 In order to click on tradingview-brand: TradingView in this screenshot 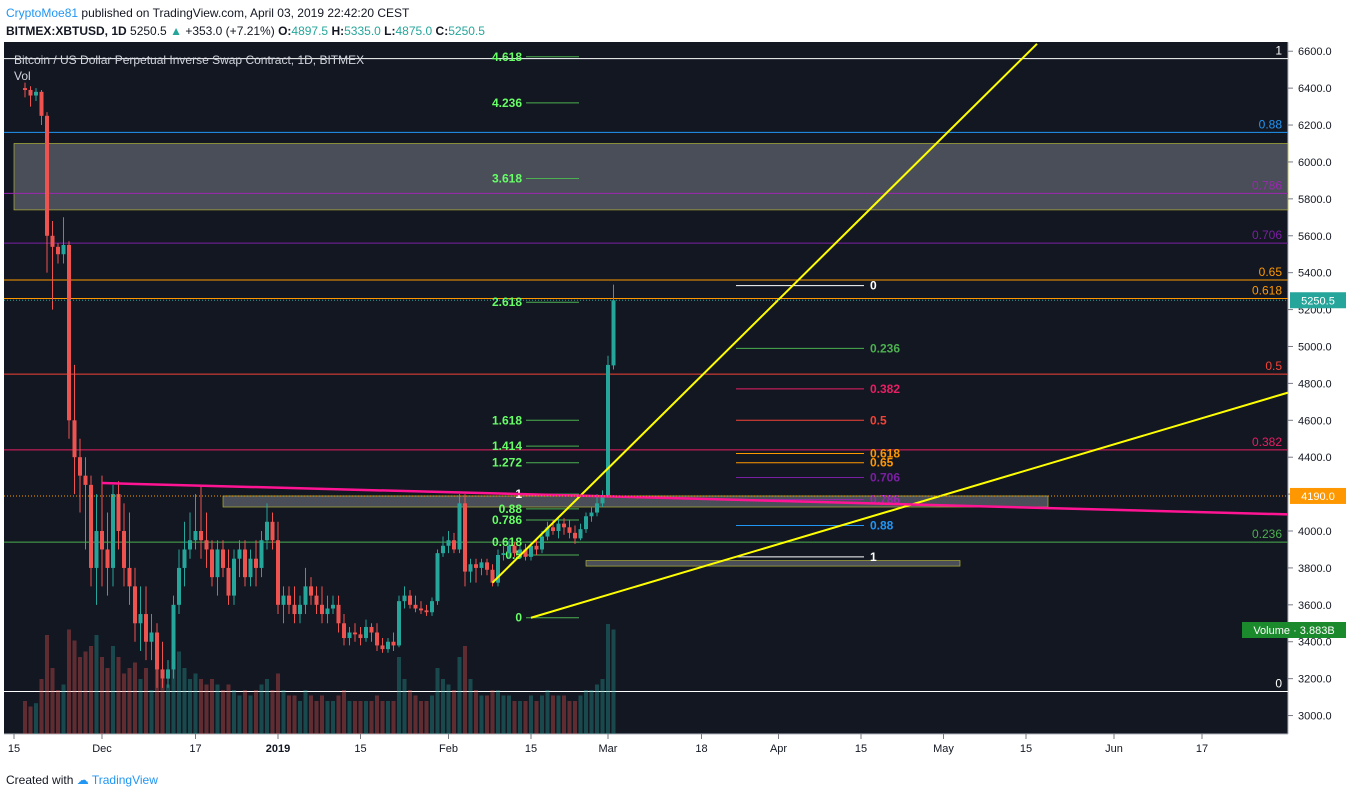, I will do `click(124, 780)`.